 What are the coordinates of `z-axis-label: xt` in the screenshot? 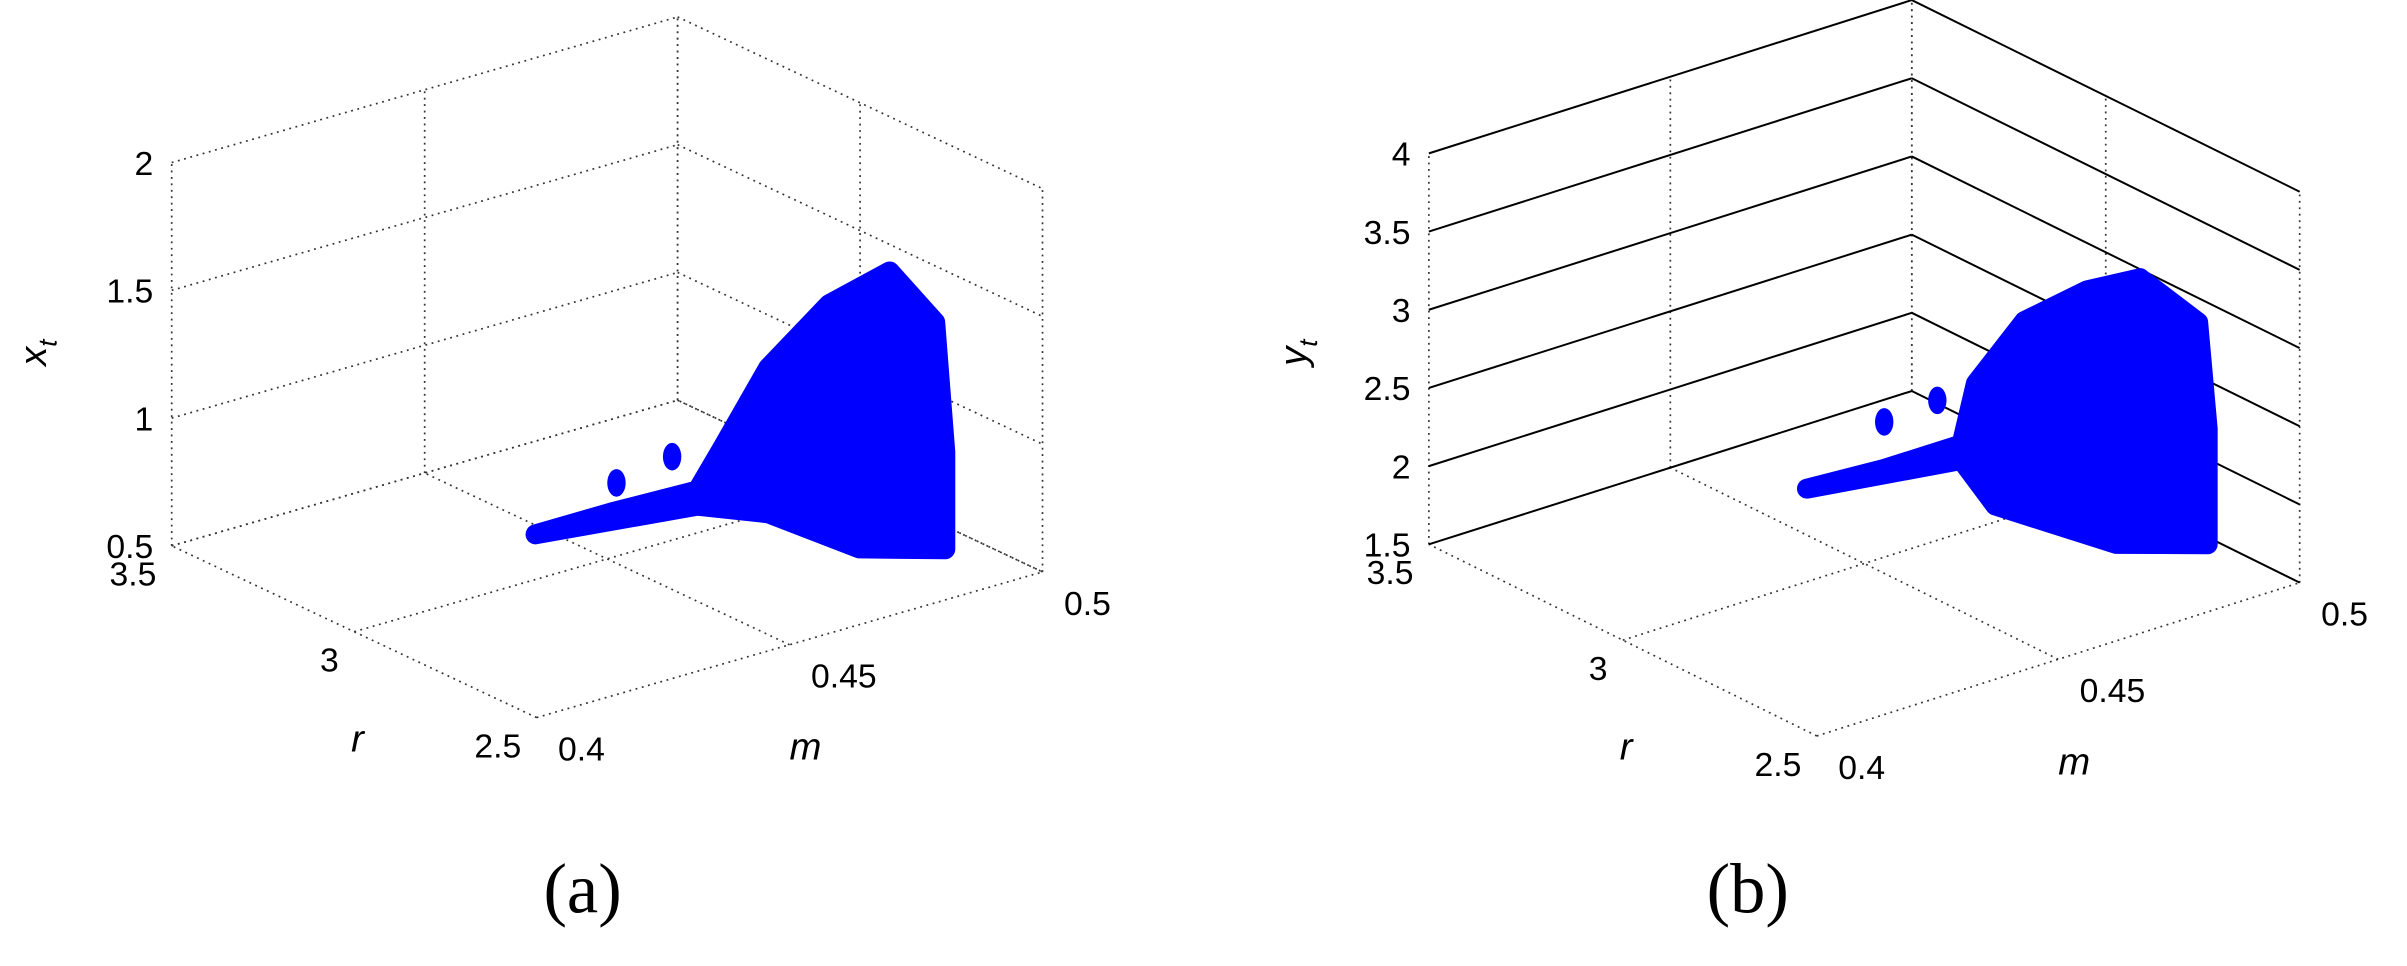 It's located at (37, 353).